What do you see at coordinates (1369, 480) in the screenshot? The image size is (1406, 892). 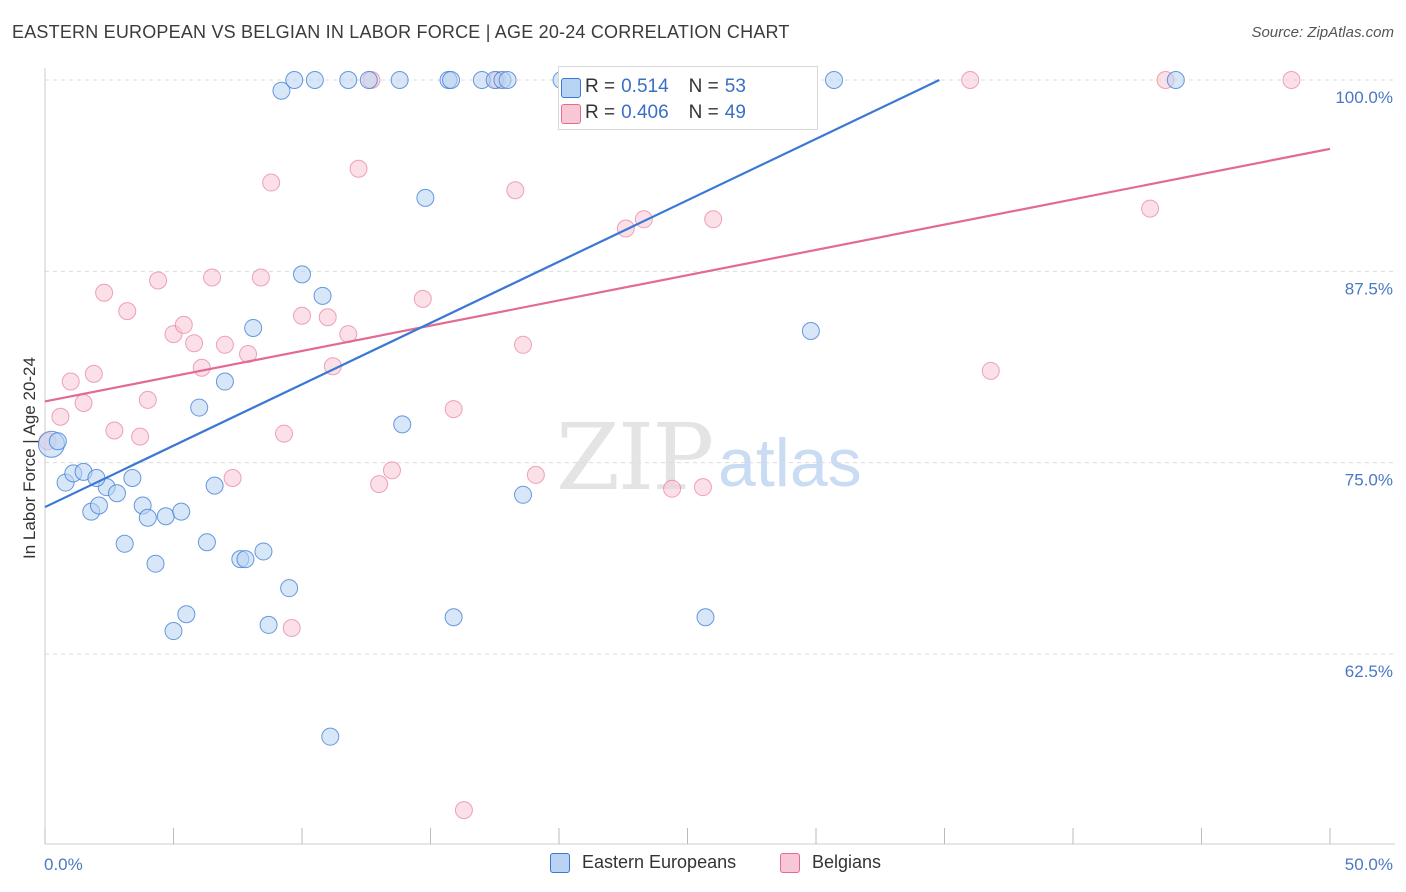 I see `y-tick-label: 75.0%` at bounding box center [1369, 480].